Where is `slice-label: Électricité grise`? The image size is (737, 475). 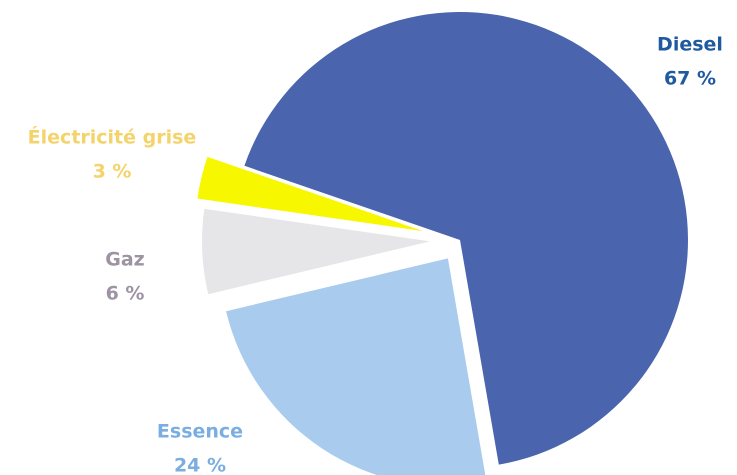 slice-label: Électricité grise is located at coordinates (112, 137).